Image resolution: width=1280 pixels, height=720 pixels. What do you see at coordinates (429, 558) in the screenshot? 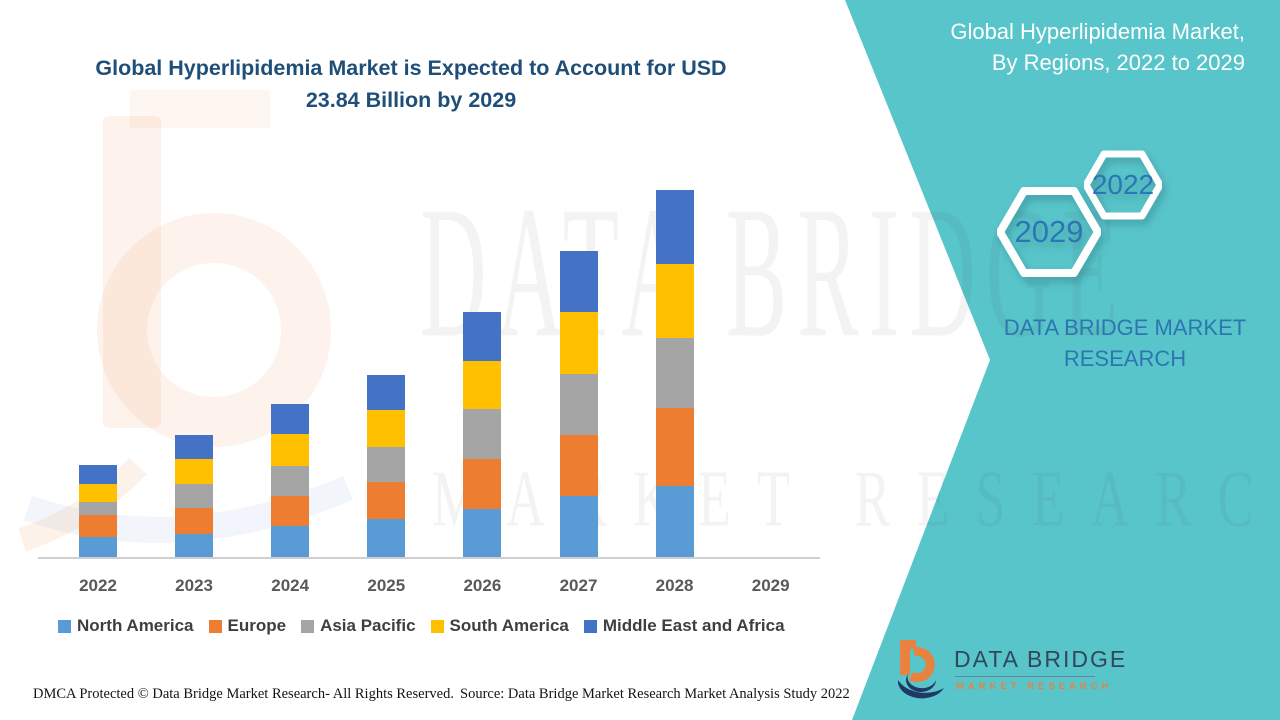
I see `x-axis-line` at bounding box center [429, 558].